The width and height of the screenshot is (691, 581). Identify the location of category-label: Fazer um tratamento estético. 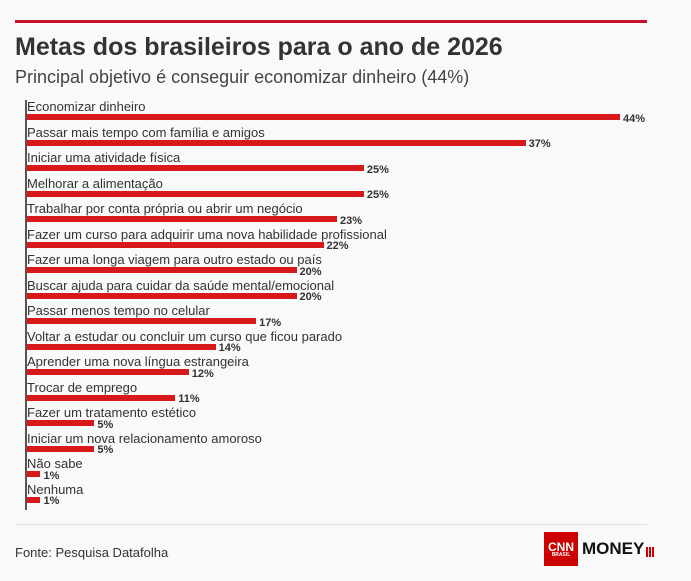
(112, 412).